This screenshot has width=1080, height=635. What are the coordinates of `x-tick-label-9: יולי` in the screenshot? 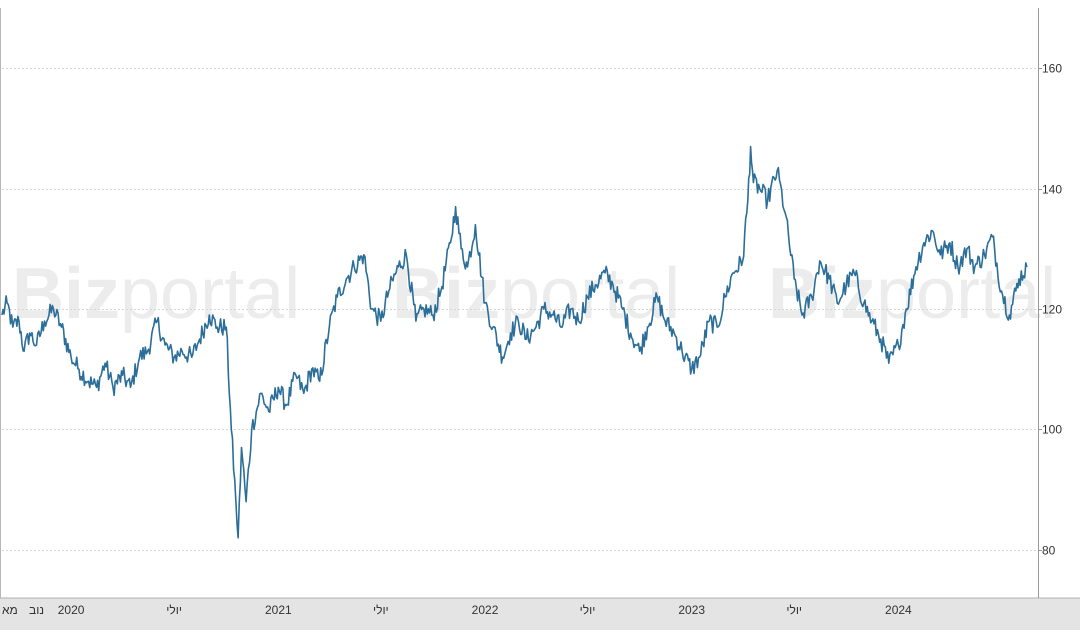 It's located at (794, 610).